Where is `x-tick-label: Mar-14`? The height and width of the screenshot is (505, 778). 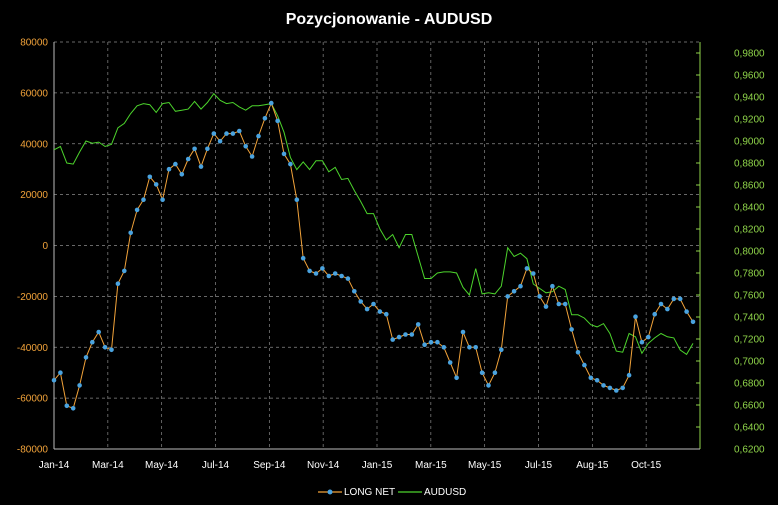
x-tick-label: Mar-14 is located at coordinates (108, 465).